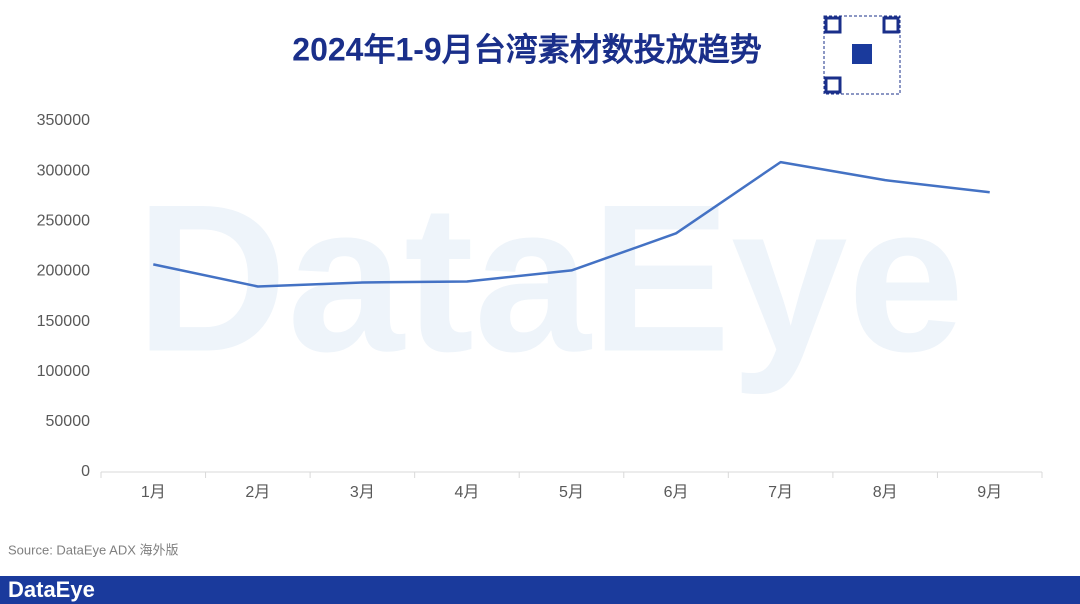 This screenshot has width=1080, height=604. I want to click on y-tick-label: 200000, so click(63, 271).